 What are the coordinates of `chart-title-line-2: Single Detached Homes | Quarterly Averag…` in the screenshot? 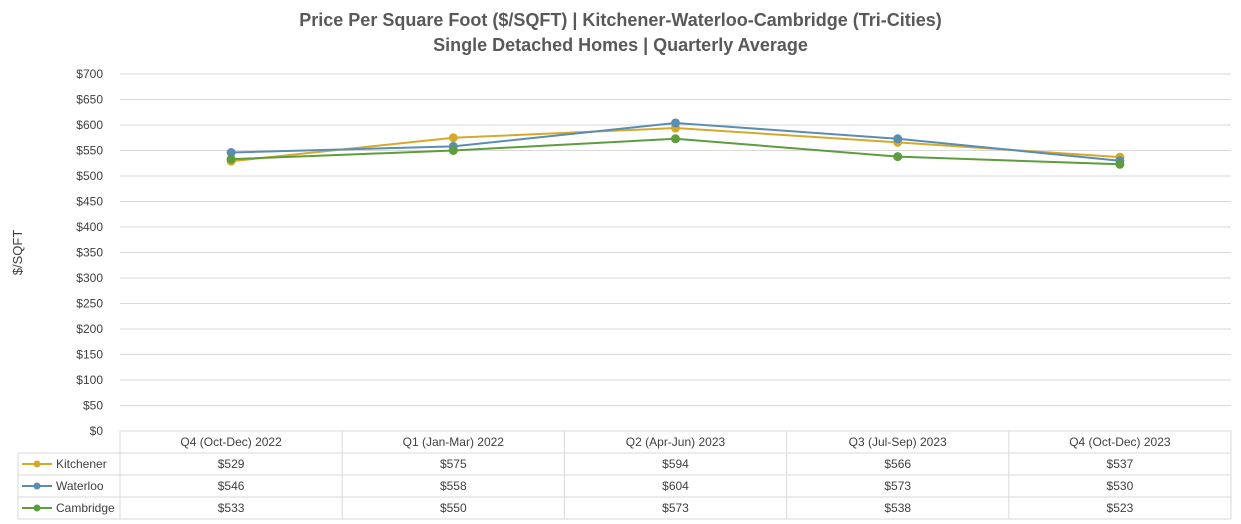 It's located at (620, 45).